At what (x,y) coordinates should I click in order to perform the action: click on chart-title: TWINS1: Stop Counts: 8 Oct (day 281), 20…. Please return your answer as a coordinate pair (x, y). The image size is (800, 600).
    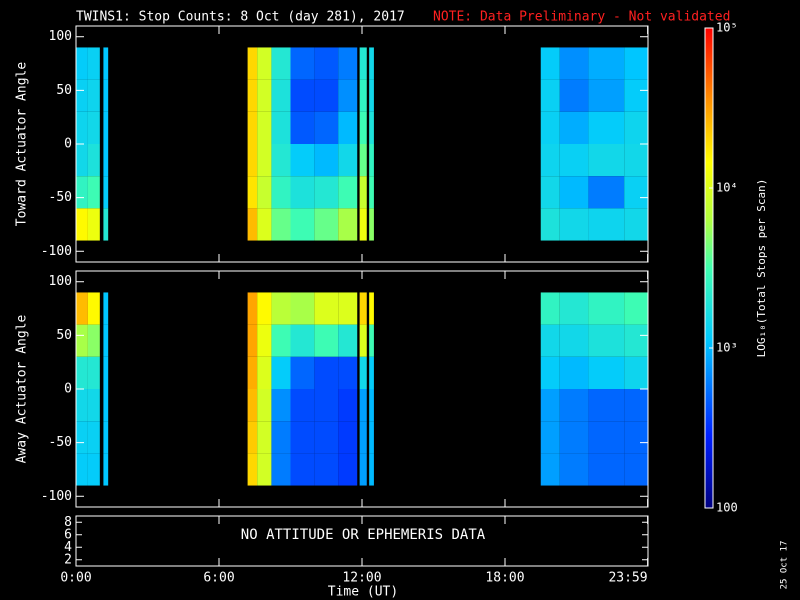
    Looking at the image, I should click on (240, 17).